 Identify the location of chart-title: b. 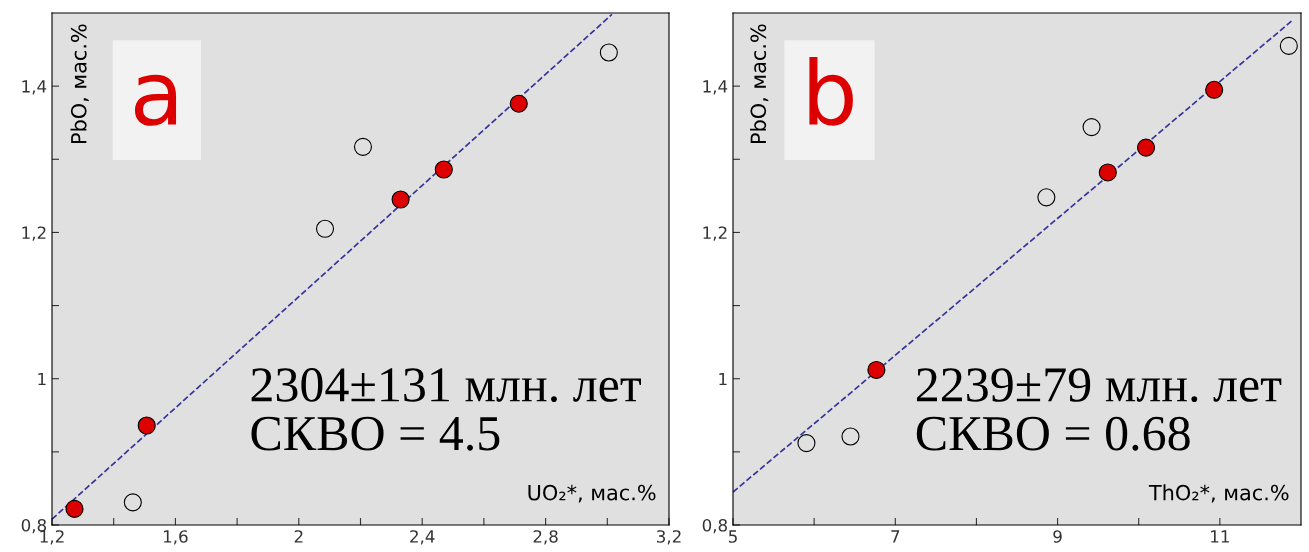
(831, 91).